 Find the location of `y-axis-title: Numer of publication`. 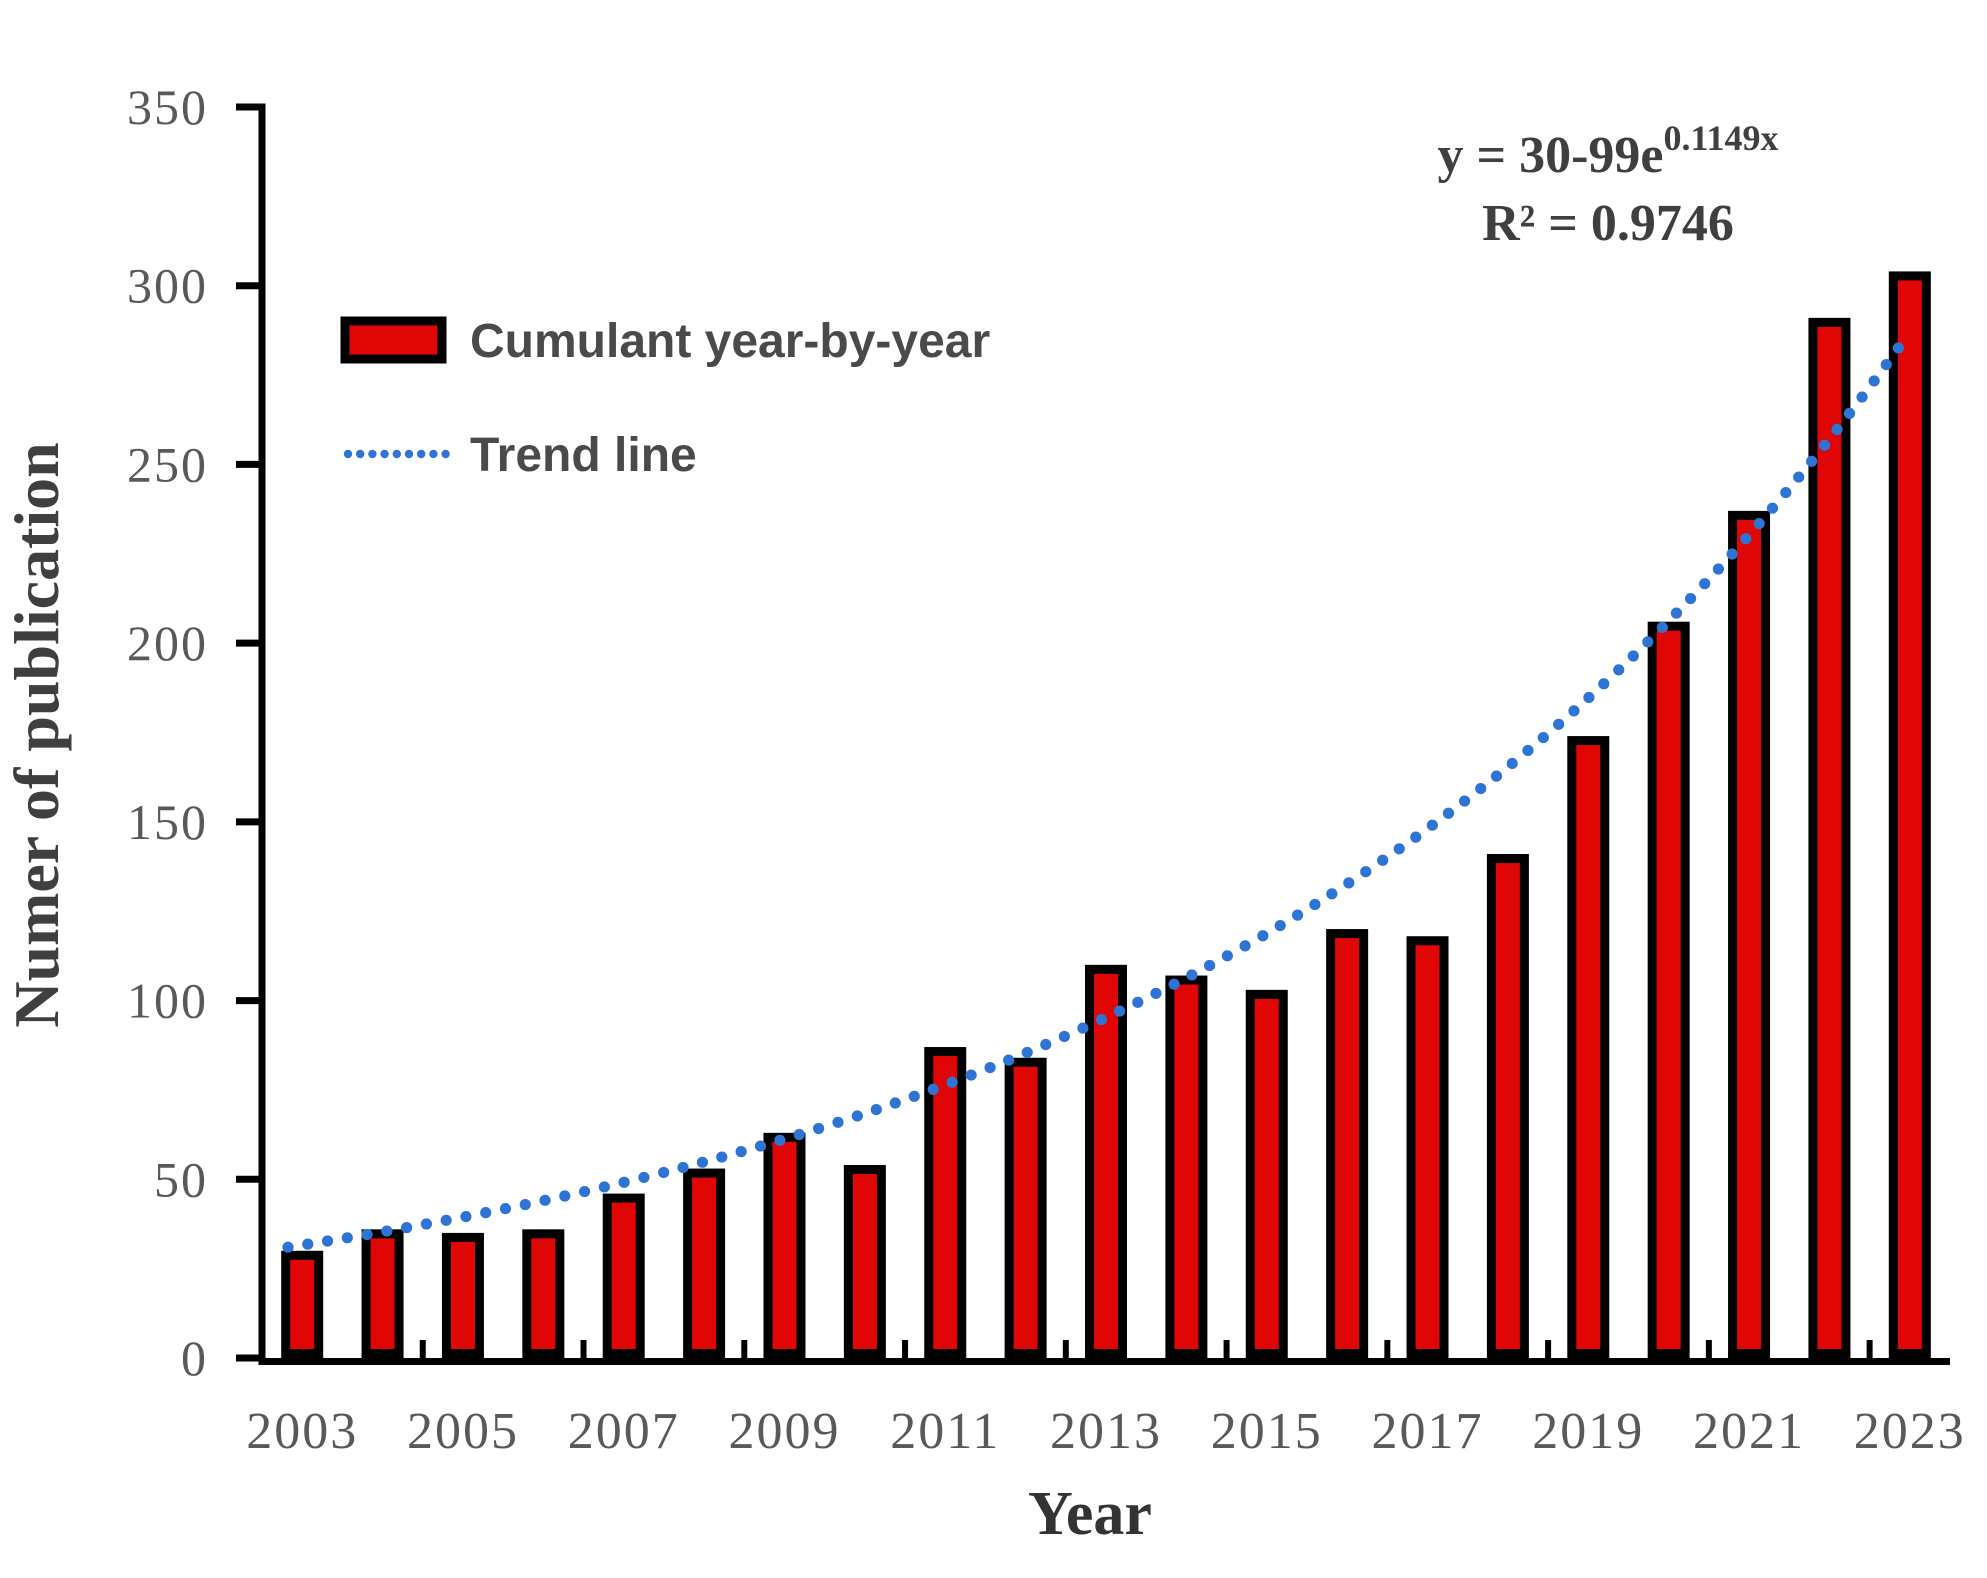

y-axis-title: Numer of publication is located at coordinates (36, 735).